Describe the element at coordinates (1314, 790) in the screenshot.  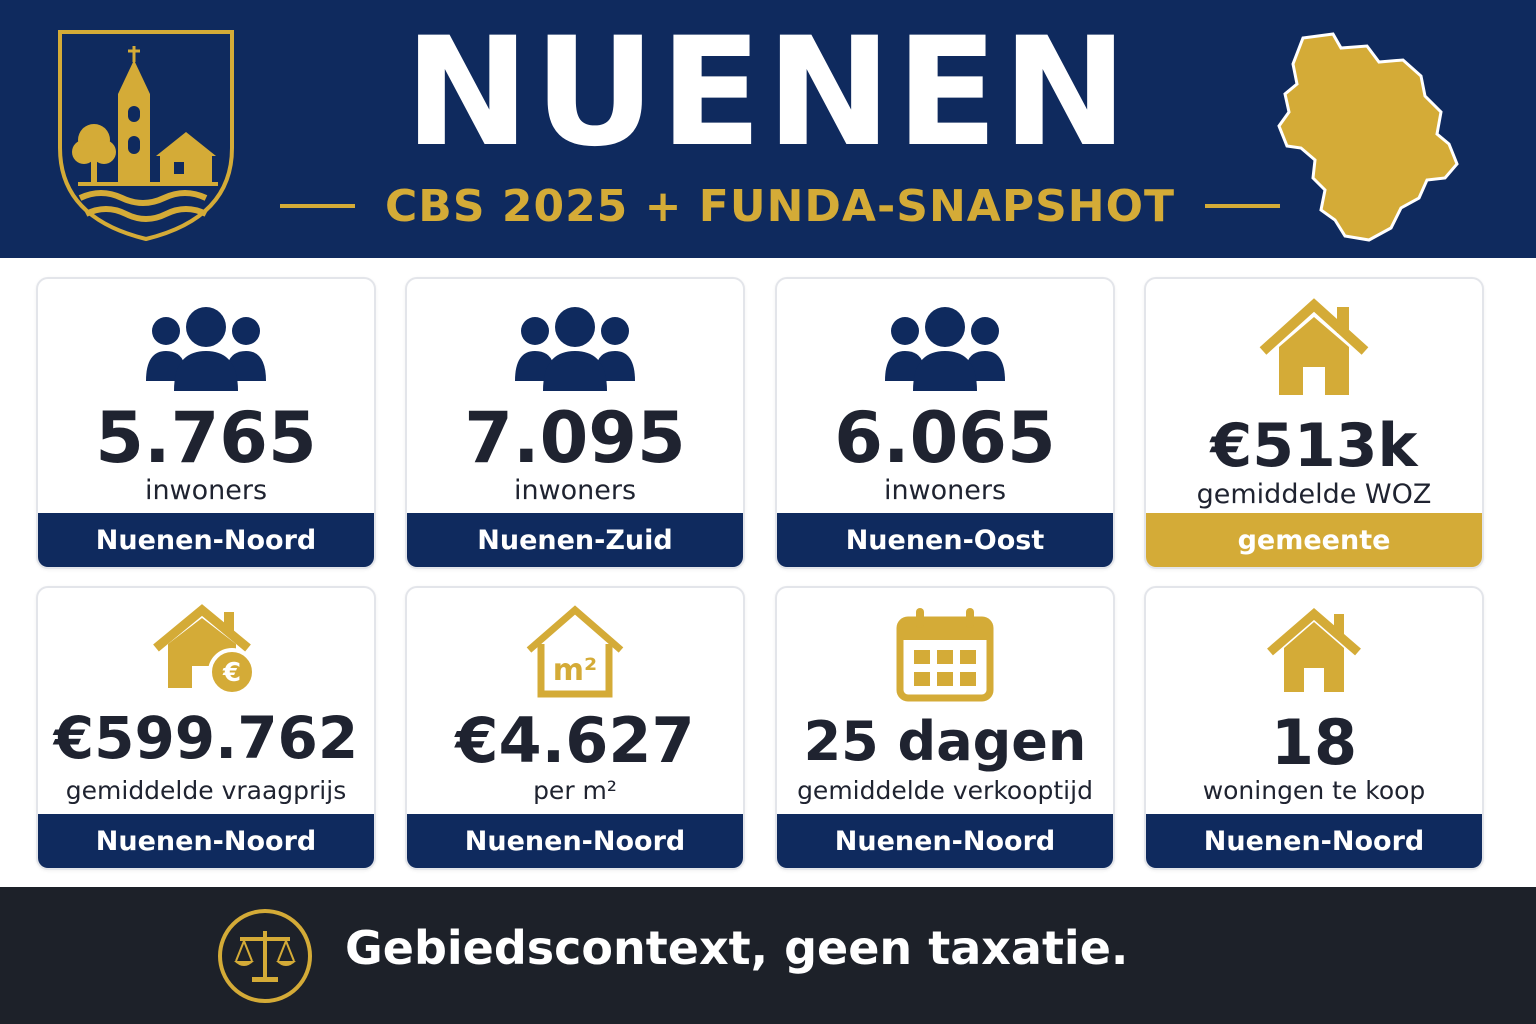
I see `stat-label: woningen te koop` at that location.